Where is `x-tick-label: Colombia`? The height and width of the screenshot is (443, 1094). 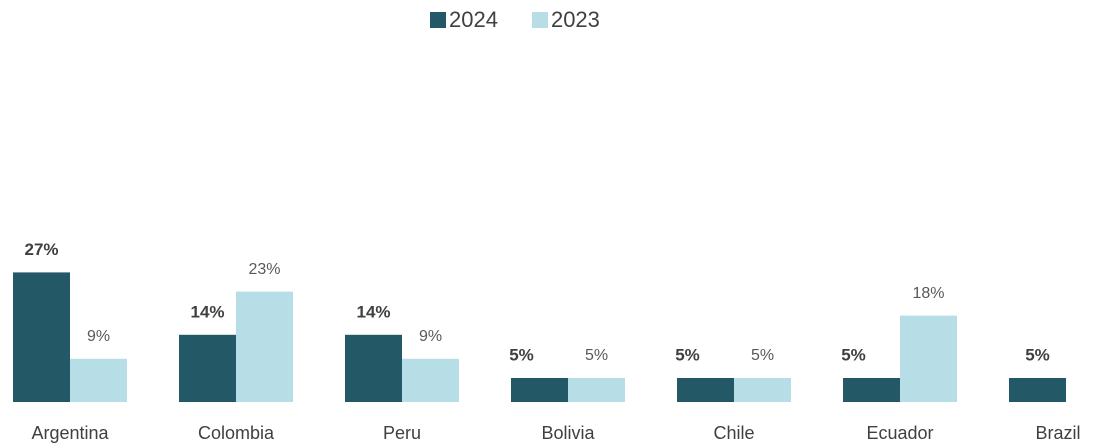 x-tick-label: Colombia is located at coordinates (236, 433).